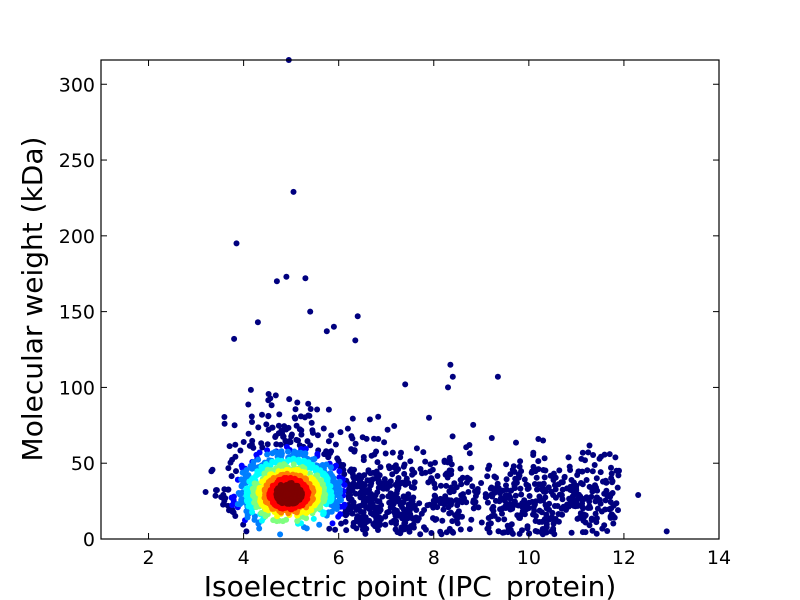  I want to click on y-tick-label: 300, so click(77, 85).